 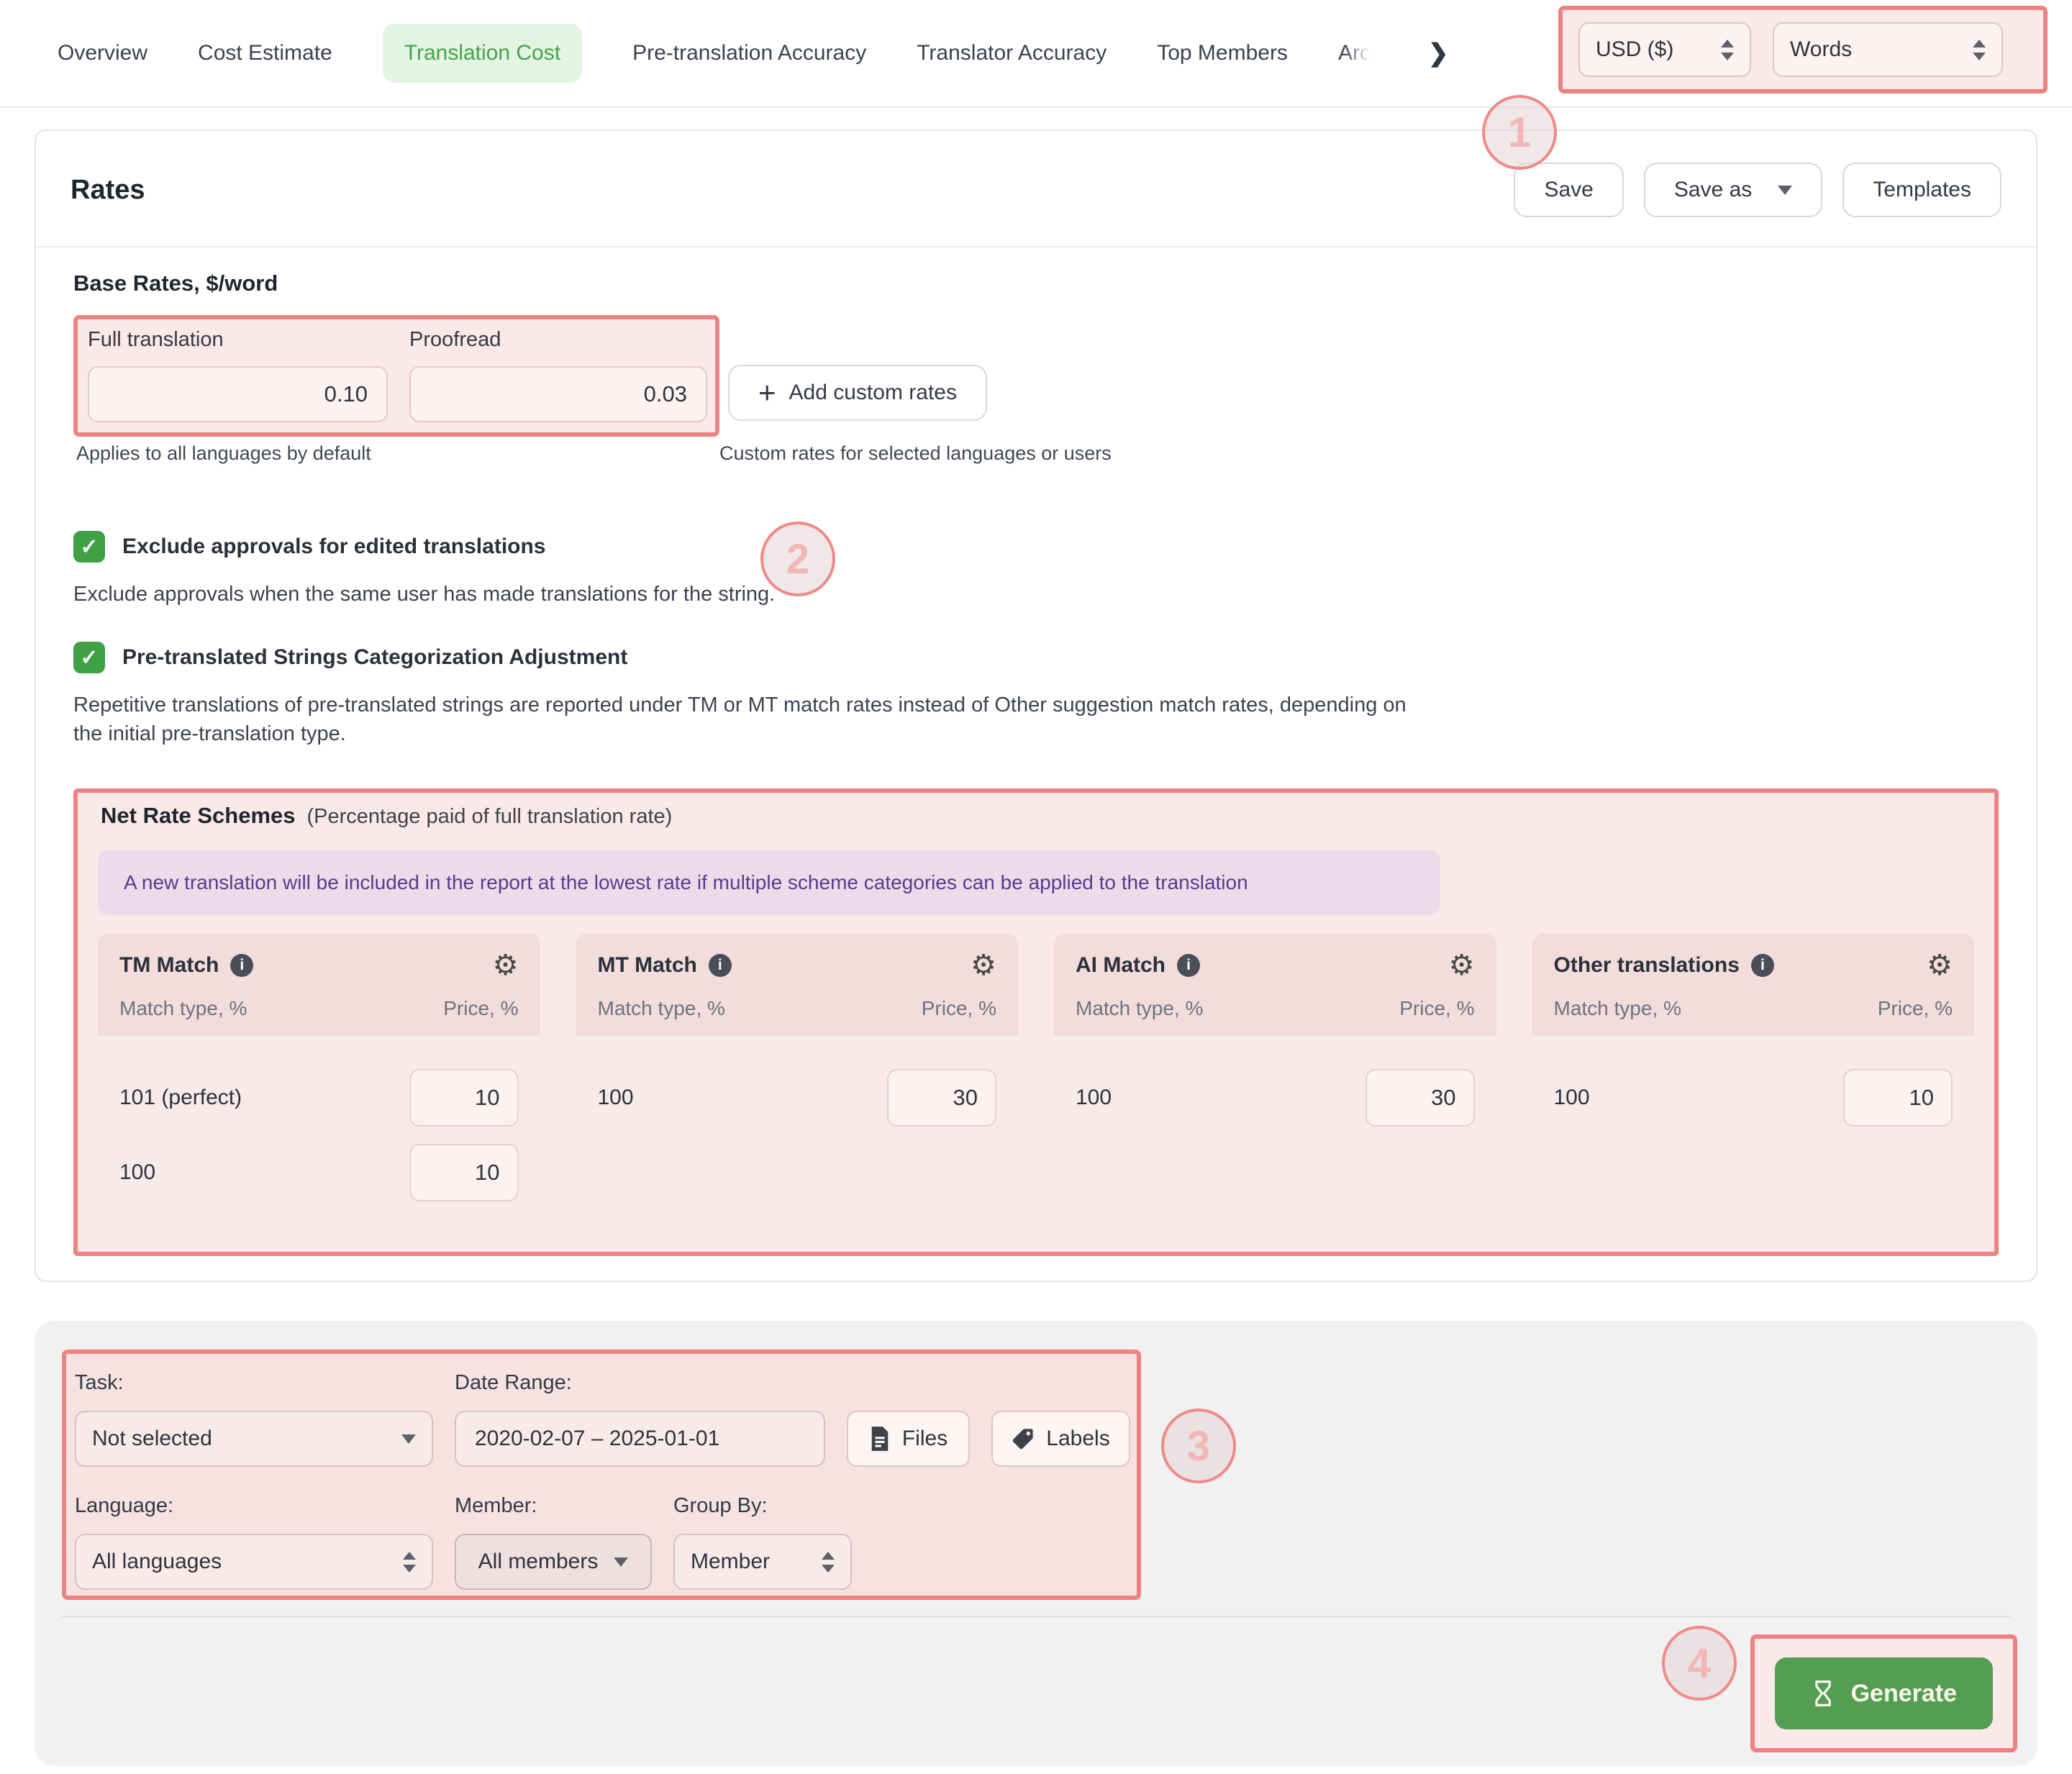 What do you see at coordinates (89, 547) in the screenshot?
I see `exclude-approvals-checkbox: ✓` at bounding box center [89, 547].